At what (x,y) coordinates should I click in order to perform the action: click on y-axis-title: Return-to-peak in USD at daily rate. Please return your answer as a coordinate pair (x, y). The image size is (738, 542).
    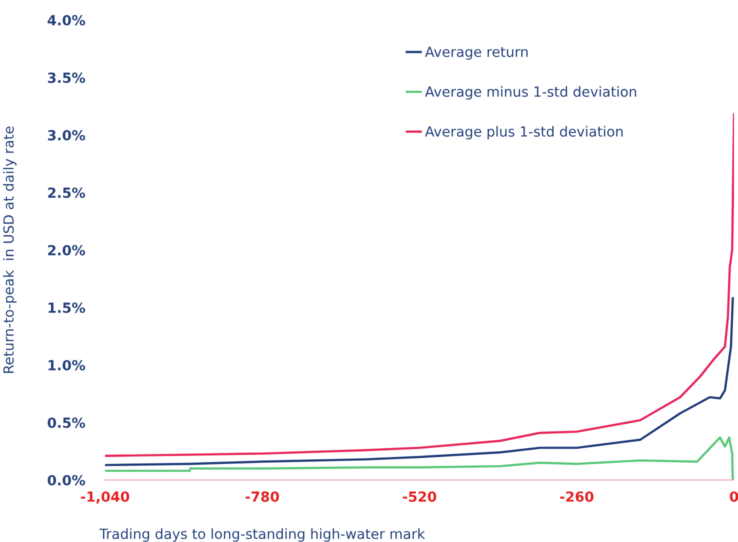
    Looking at the image, I should click on (9, 249).